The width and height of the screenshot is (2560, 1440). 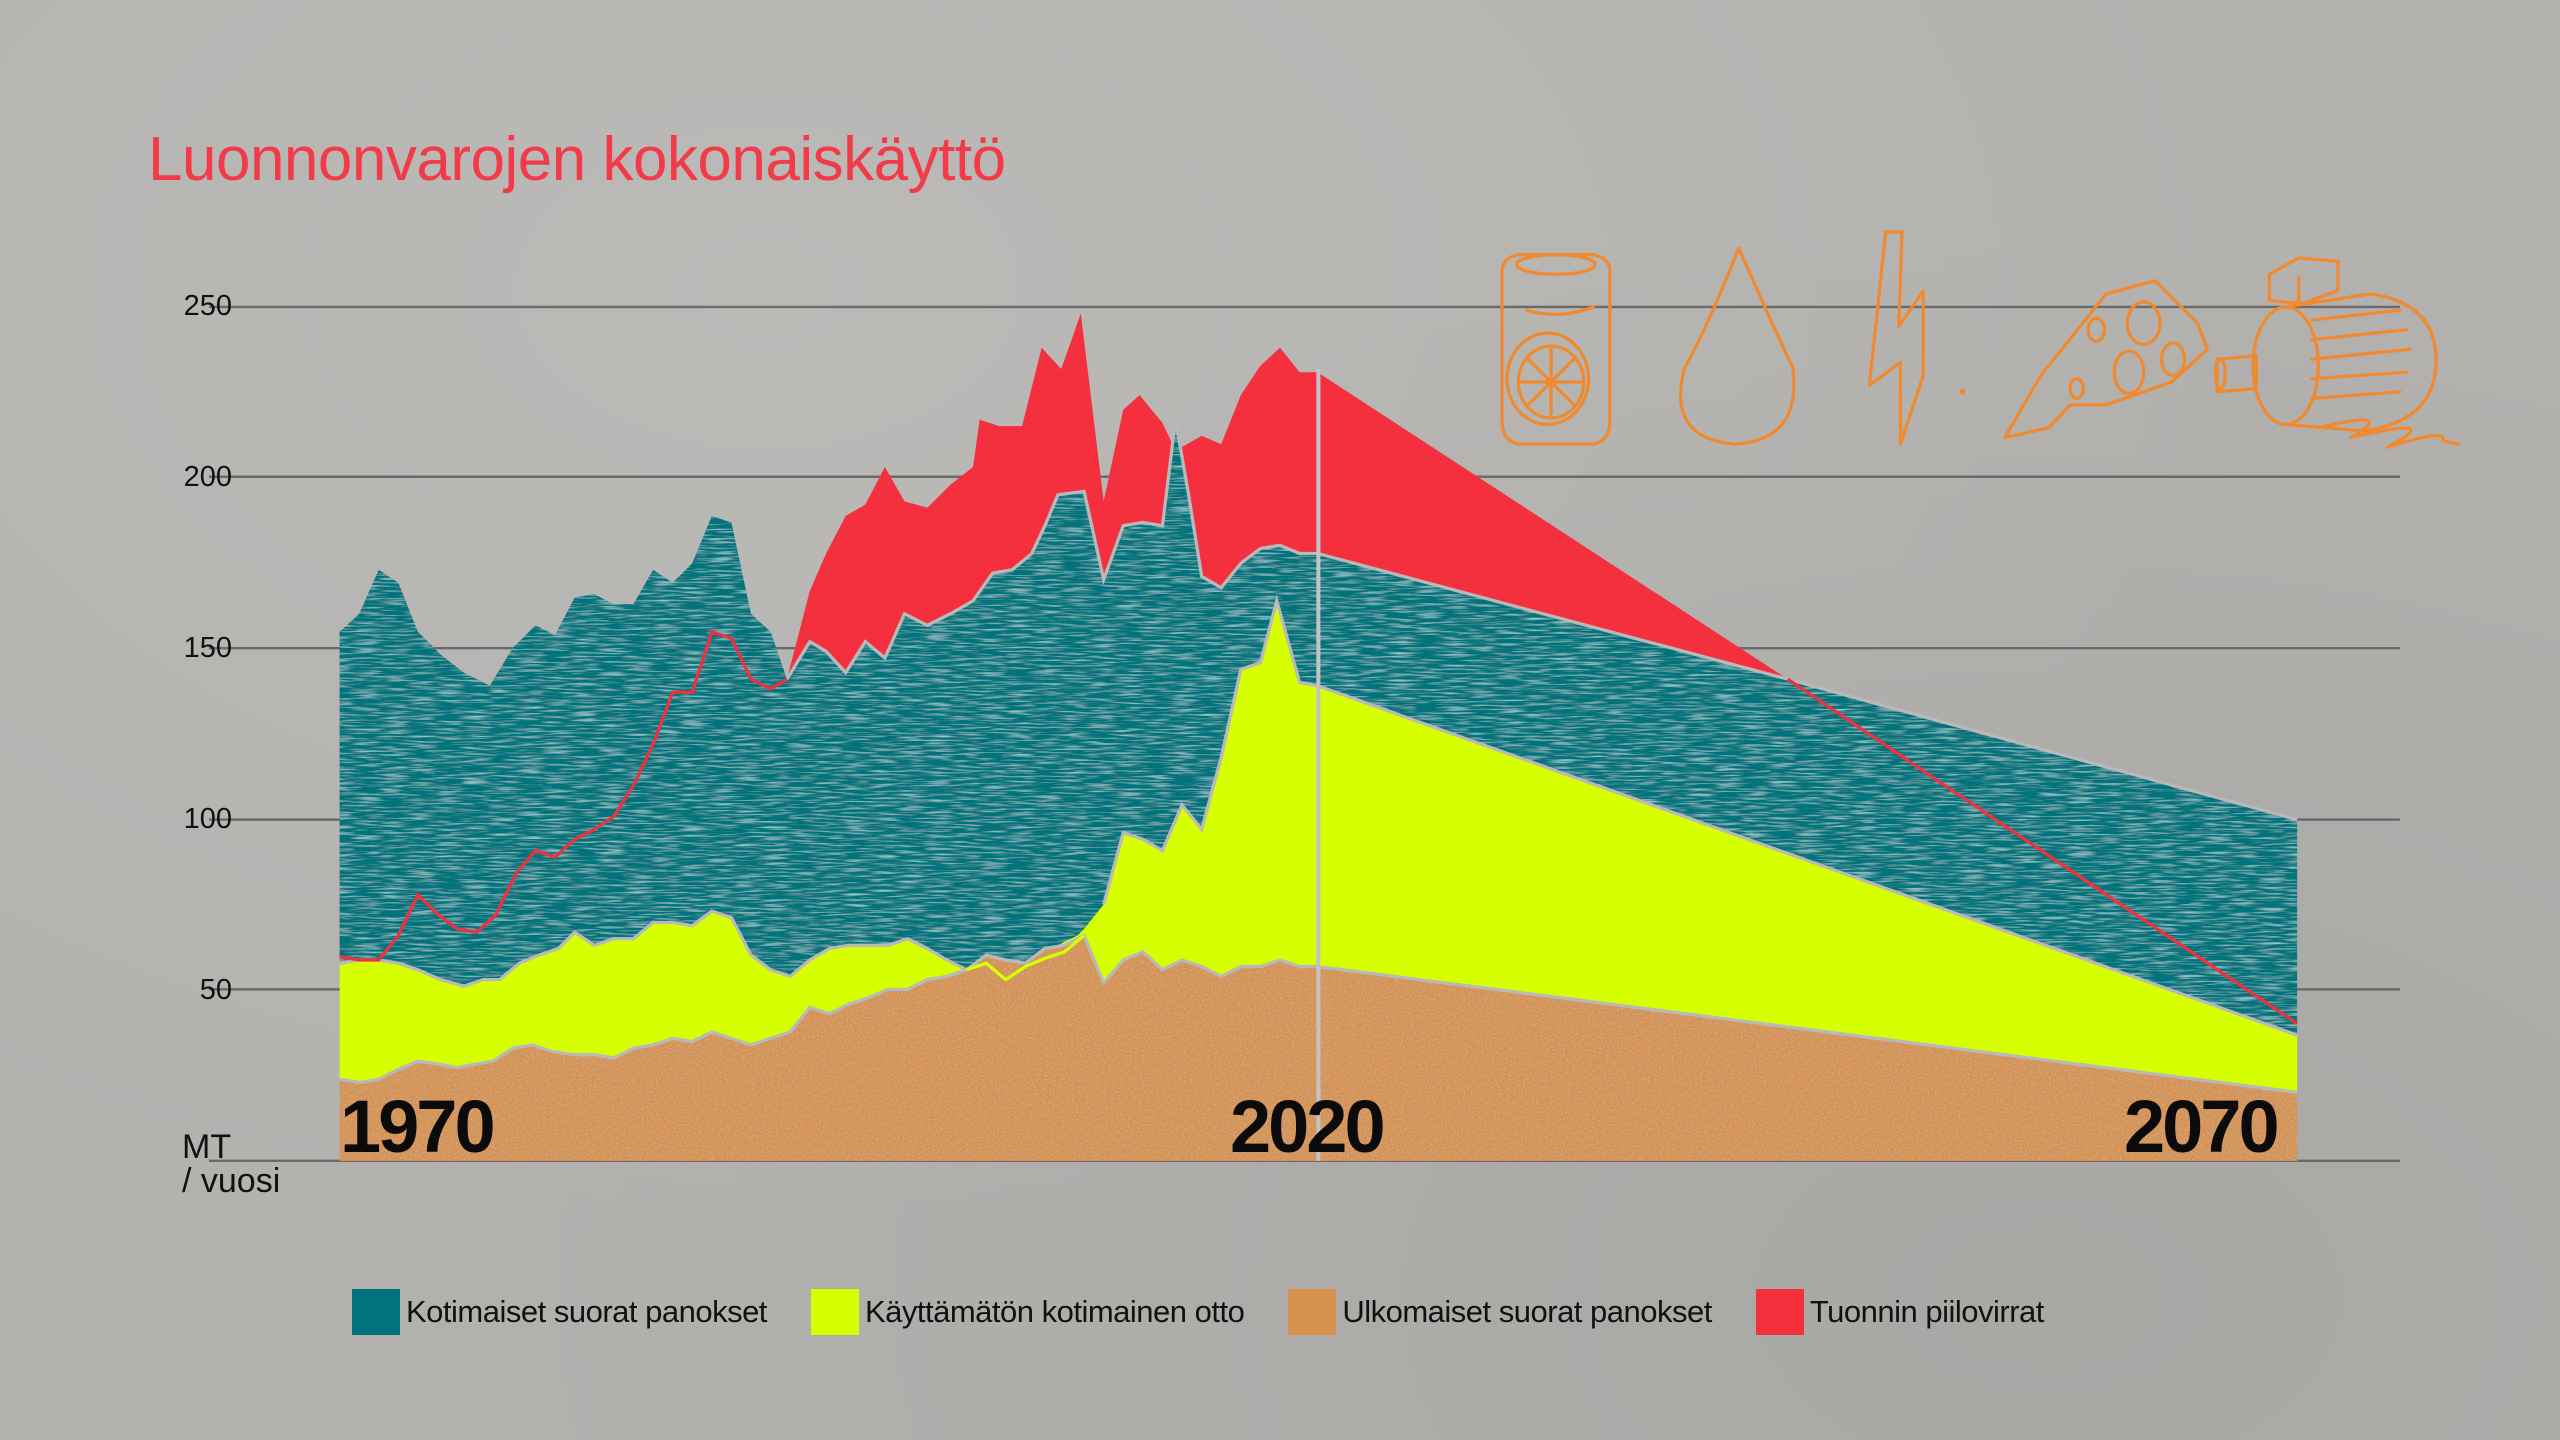 I want to click on cheese-icon, so click(x=2106, y=359).